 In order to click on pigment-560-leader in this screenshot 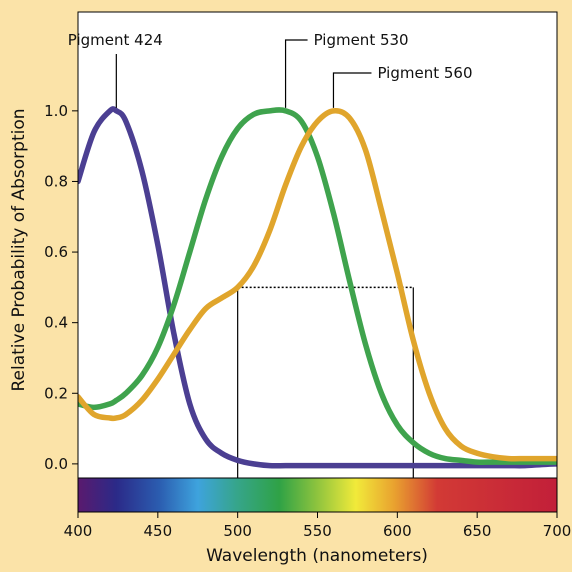, I will do `click(352, 90)`.